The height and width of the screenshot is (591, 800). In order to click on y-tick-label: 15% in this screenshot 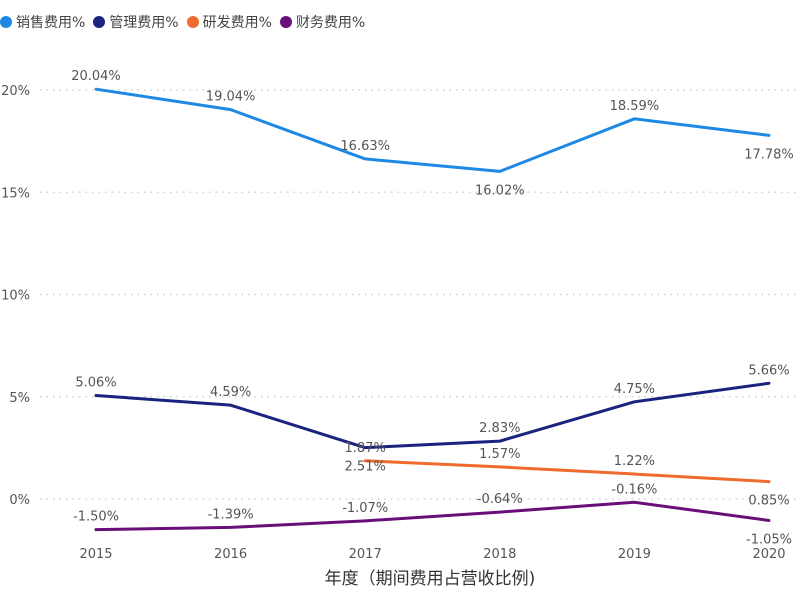, I will do `click(15, 193)`.